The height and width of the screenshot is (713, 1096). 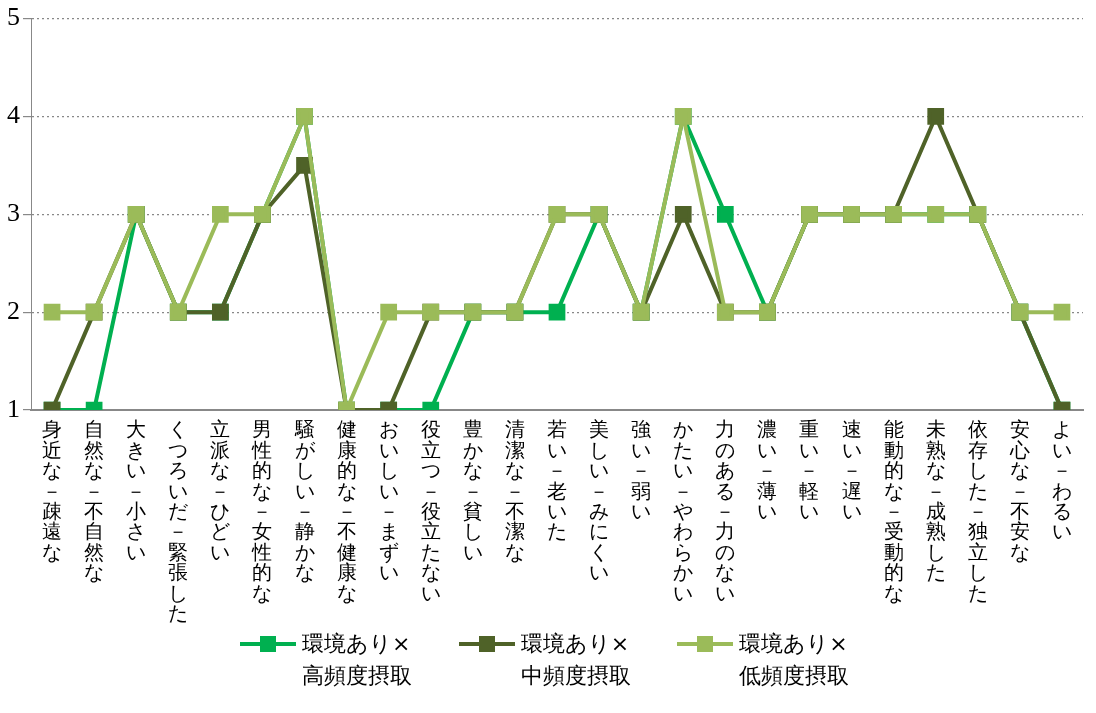 What do you see at coordinates (977, 511) in the screenshot?
I see `category-label: 依存した－独立した` at bounding box center [977, 511].